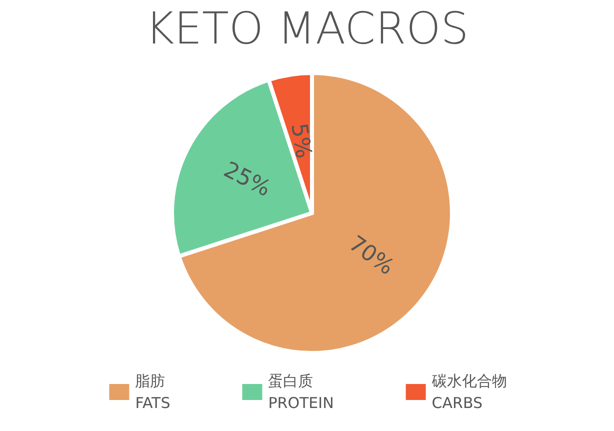 The width and height of the screenshot is (614, 431). I want to click on legend-label: 蛋白质 PROTEIN, so click(301, 392).